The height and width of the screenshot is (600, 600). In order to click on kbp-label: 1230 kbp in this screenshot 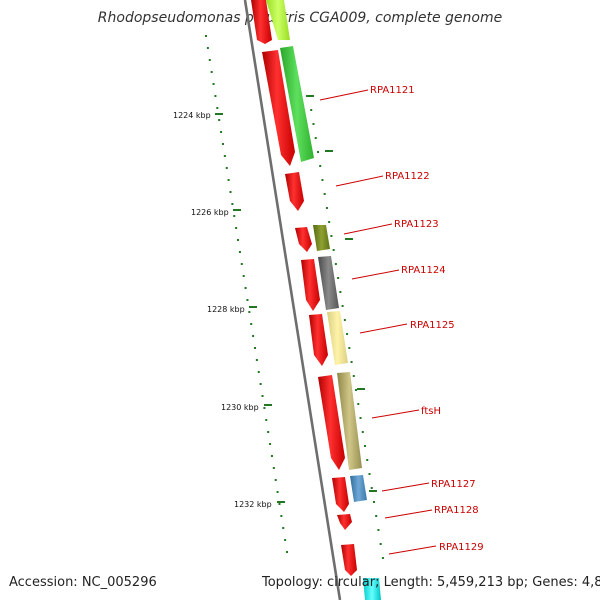, I will do `click(240, 407)`.